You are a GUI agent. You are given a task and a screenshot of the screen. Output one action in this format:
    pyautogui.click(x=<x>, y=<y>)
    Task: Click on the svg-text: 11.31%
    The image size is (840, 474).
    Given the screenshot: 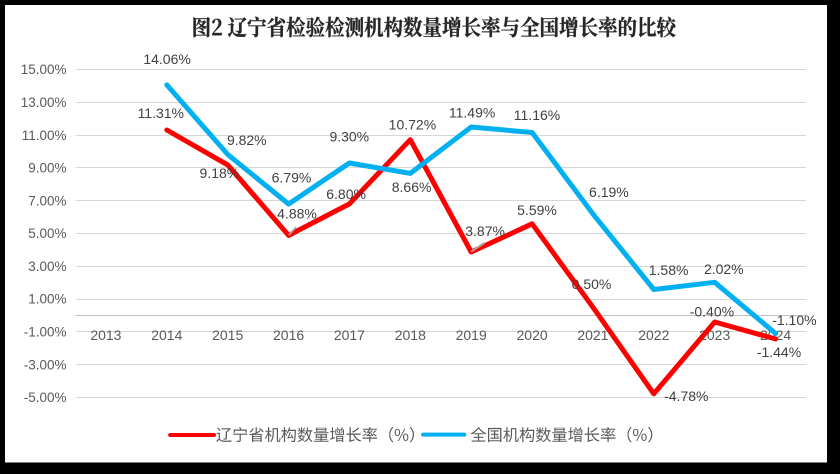 What is the action you would take?
    pyautogui.click(x=161, y=113)
    